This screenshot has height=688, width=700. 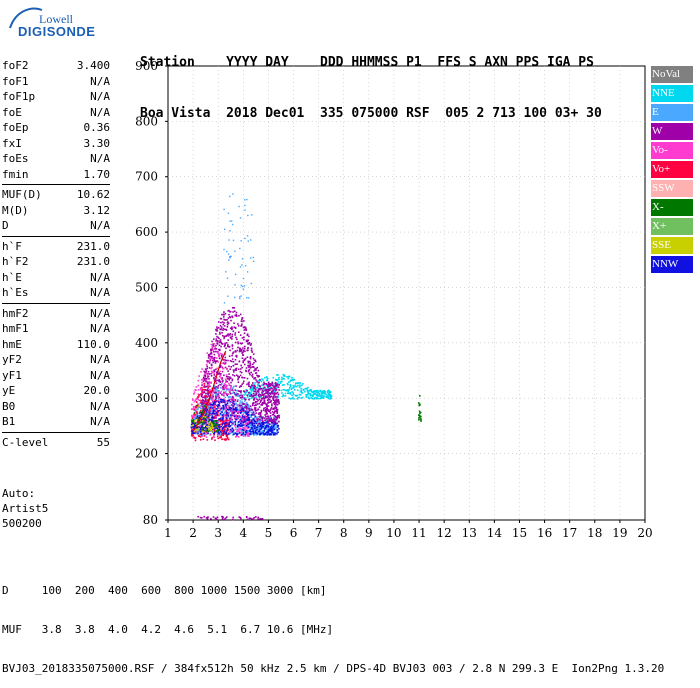 What do you see at coordinates (56, 278) in the screenshot?
I see `param-row: h`E N/A` at bounding box center [56, 278].